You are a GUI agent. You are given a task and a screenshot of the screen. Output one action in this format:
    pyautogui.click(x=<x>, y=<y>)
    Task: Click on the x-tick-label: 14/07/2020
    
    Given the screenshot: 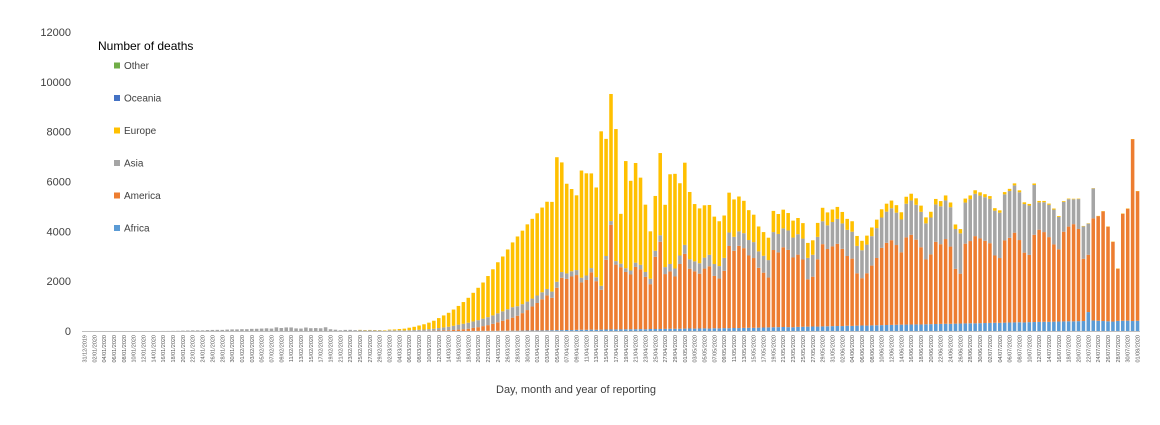 What is the action you would take?
    pyautogui.click(x=1050, y=349)
    